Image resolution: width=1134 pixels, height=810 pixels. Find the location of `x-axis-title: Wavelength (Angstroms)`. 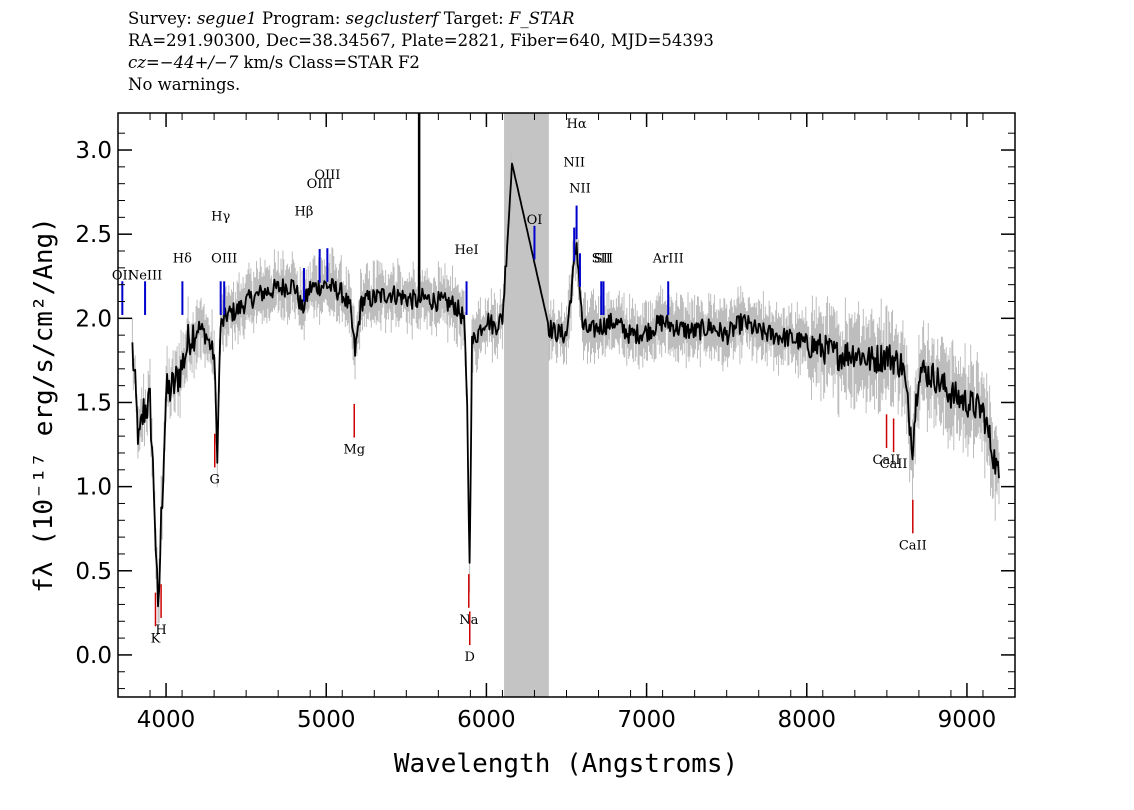

x-axis-title: Wavelength (Angstroms) is located at coordinates (566, 764).